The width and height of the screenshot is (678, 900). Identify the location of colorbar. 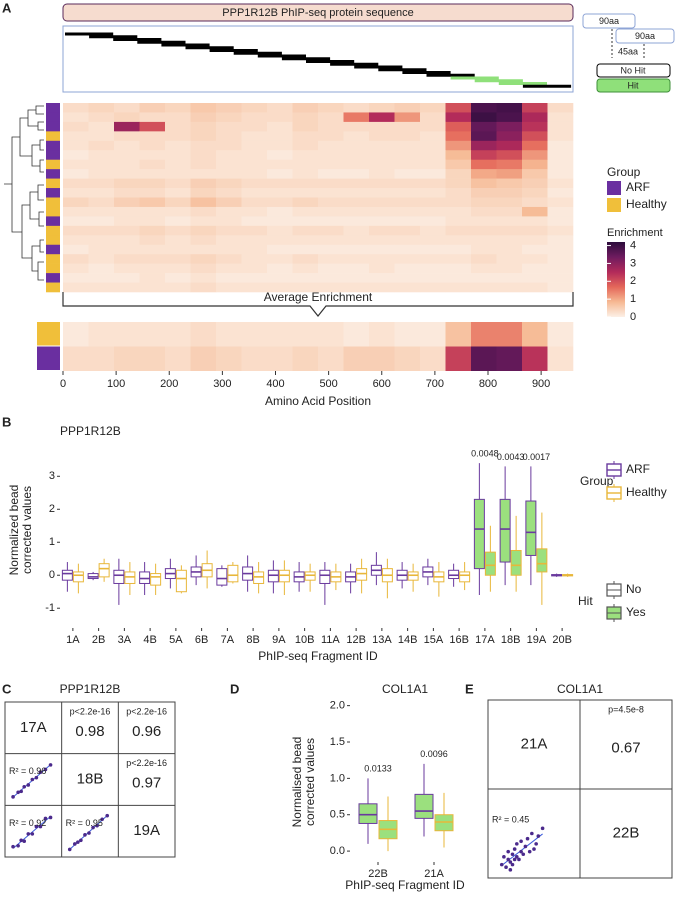
(616, 279).